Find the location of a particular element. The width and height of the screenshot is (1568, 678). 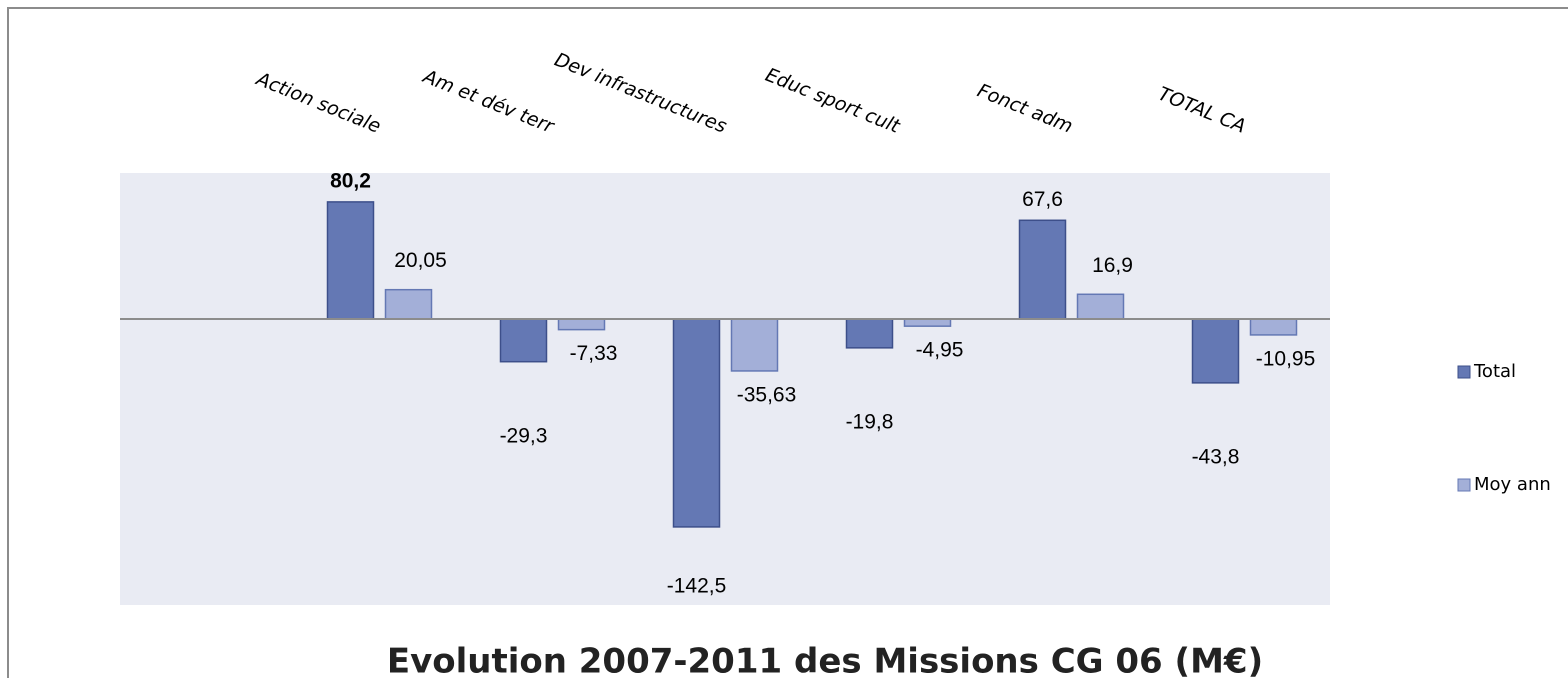

data-label: 80,2 is located at coordinates (350, 180).